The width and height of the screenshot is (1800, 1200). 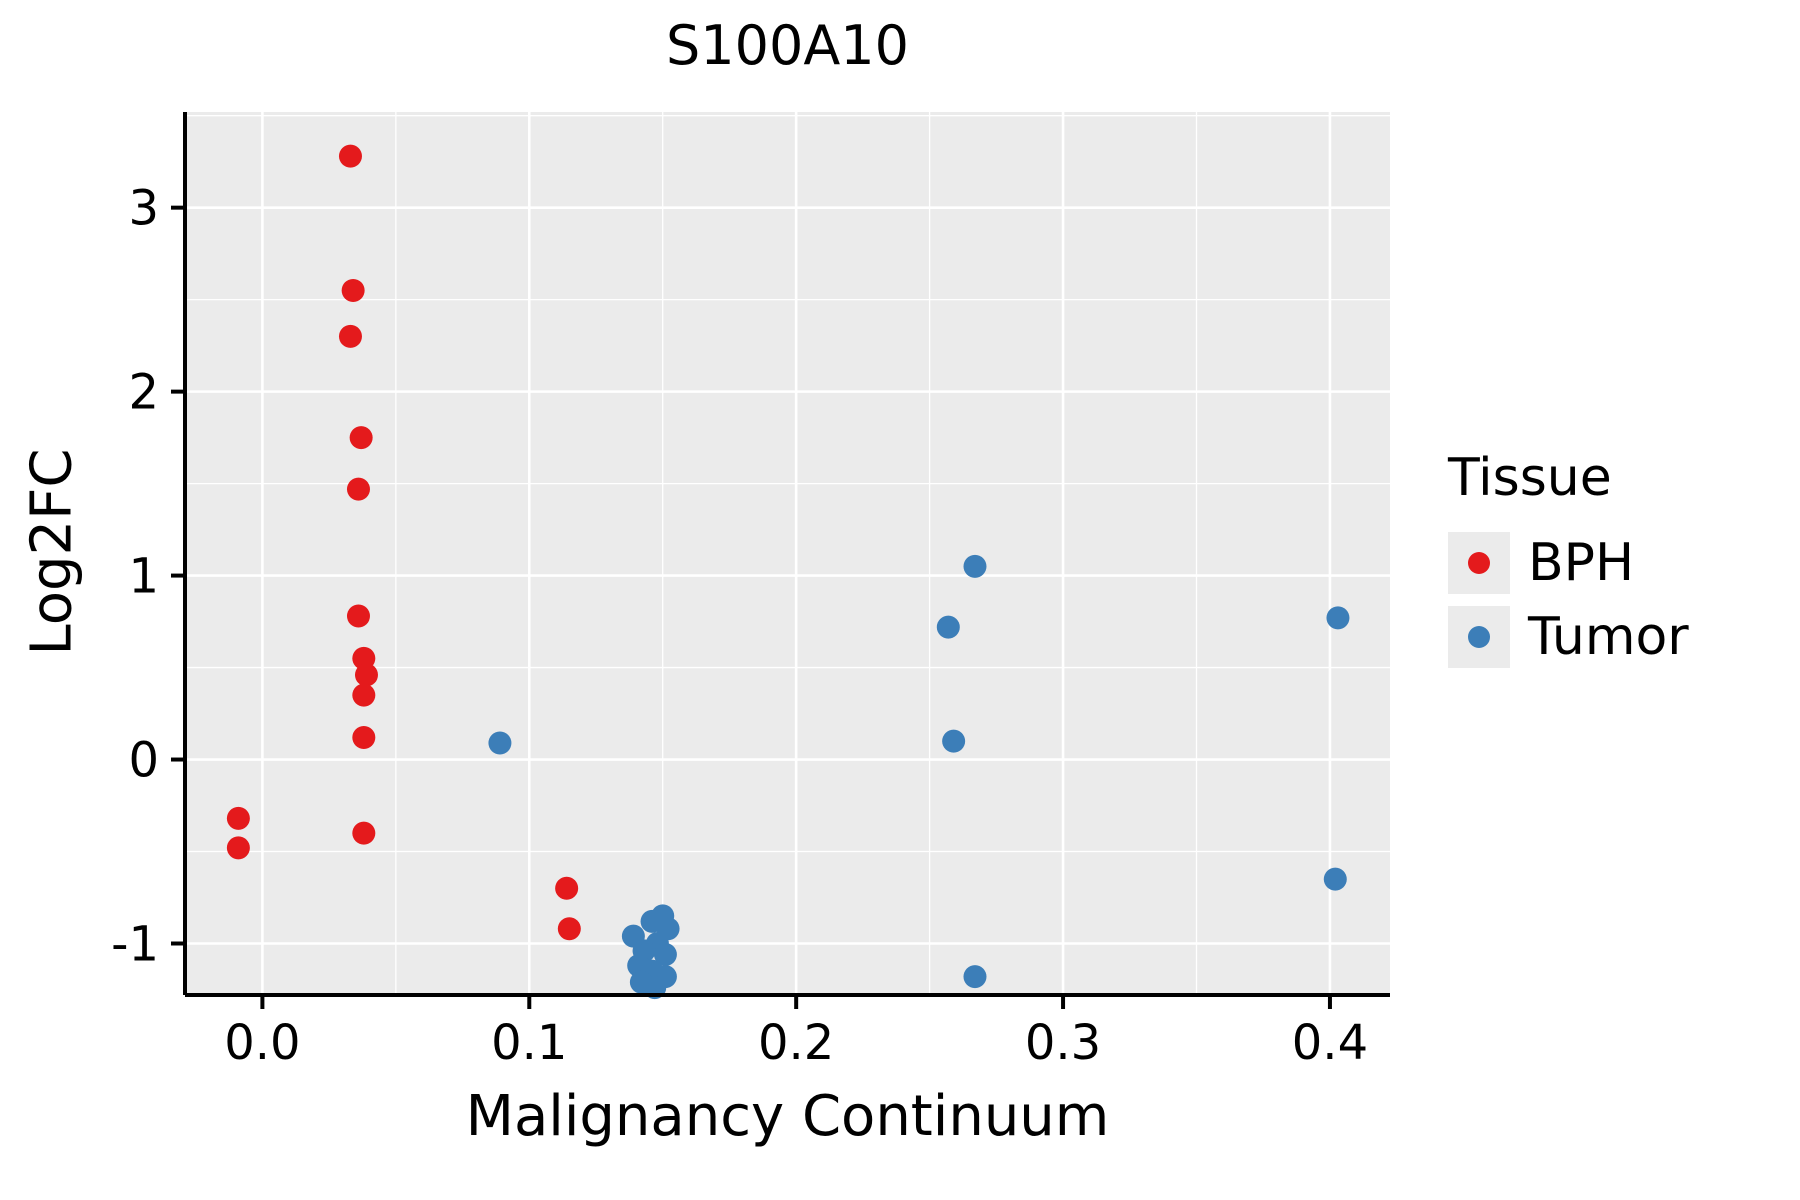 I want to click on x-axis-label: Malignancy Continuum, so click(x=787, y=1116).